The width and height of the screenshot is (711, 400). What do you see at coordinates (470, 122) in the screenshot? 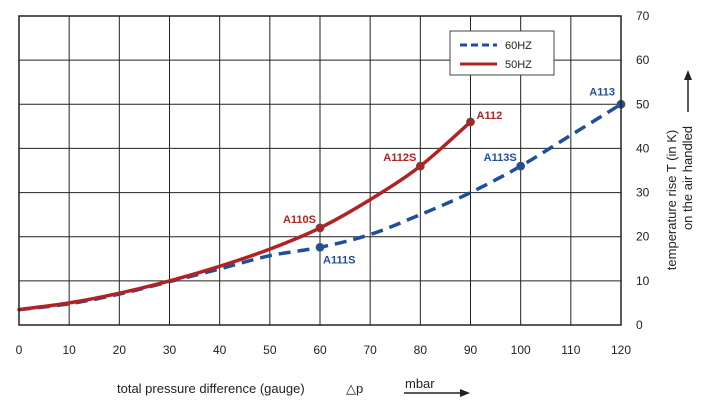
I see `point-a112` at bounding box center [470, 122].